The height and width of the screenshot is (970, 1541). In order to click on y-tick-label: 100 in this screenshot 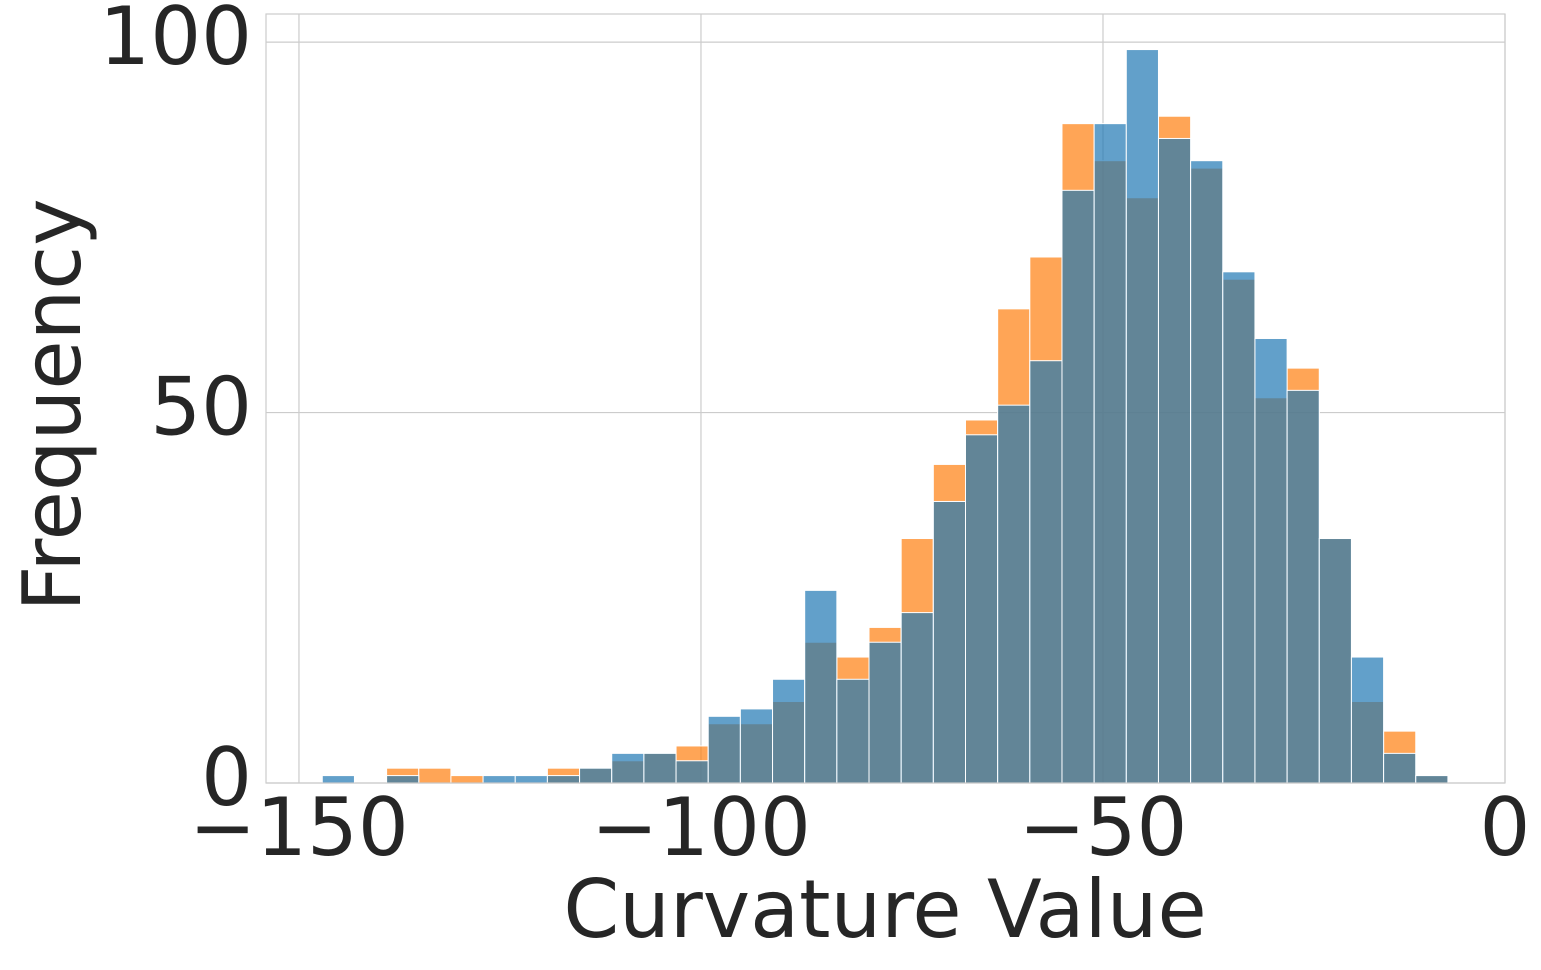, I will do `click(175, 41)`.